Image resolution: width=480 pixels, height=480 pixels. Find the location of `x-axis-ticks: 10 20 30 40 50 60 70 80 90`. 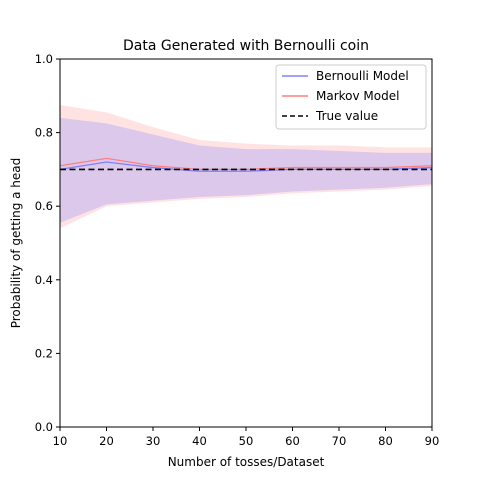

x-axis-ticks: 10 20 30 40 50 60 70 80 90 is located at coordinates (246, 437).